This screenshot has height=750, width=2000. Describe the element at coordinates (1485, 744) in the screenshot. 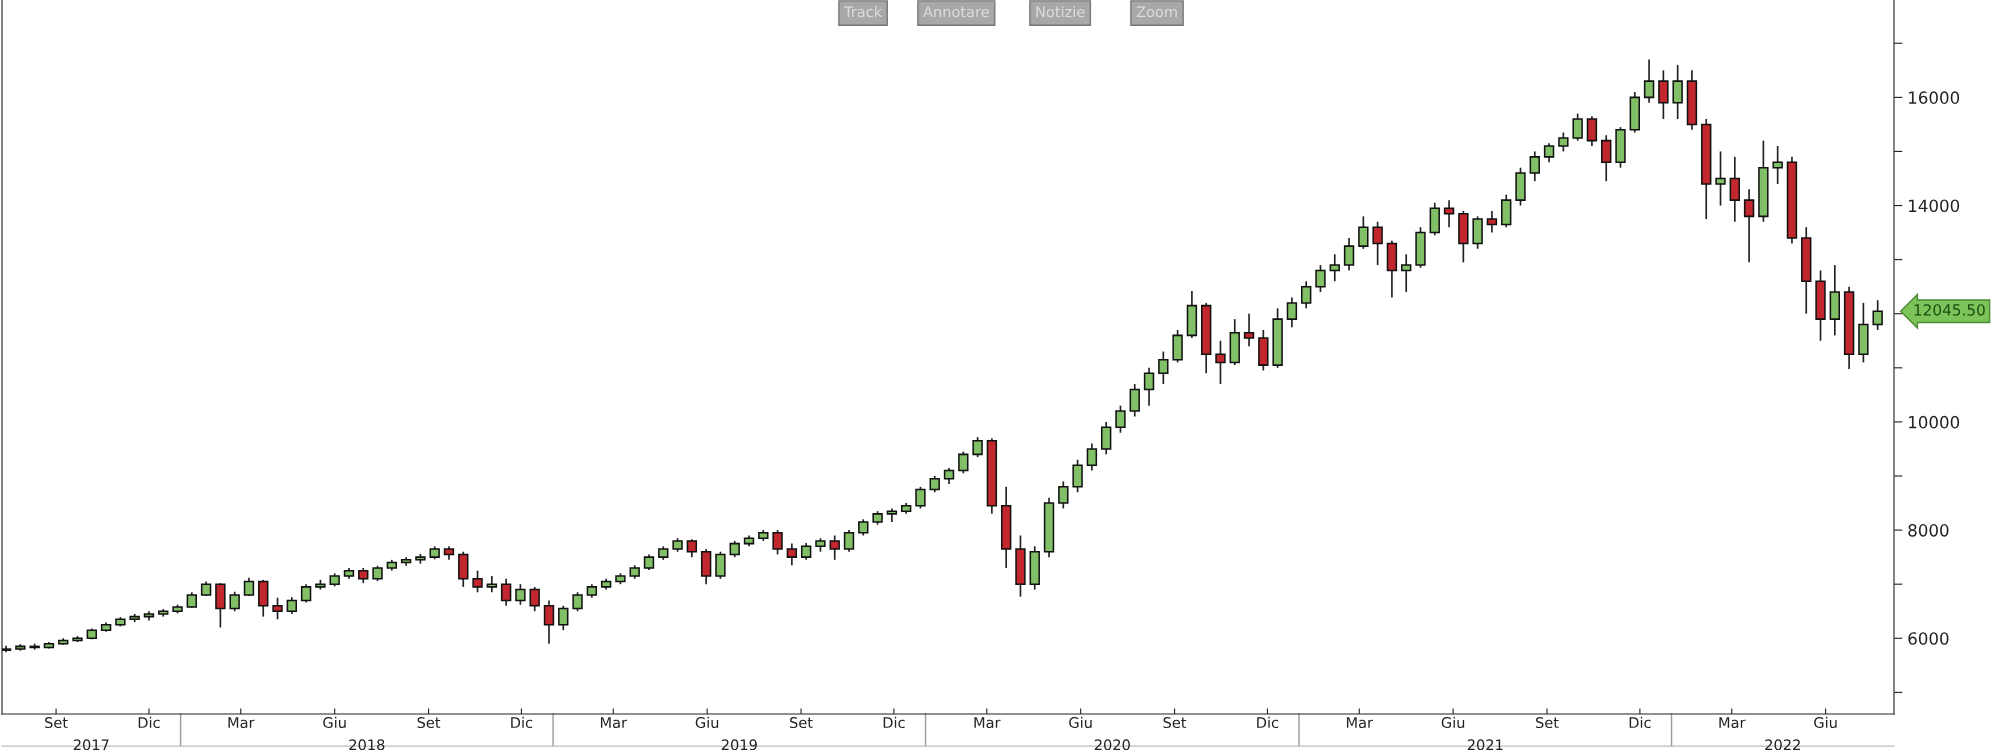

I see `text: 2021` at that location.